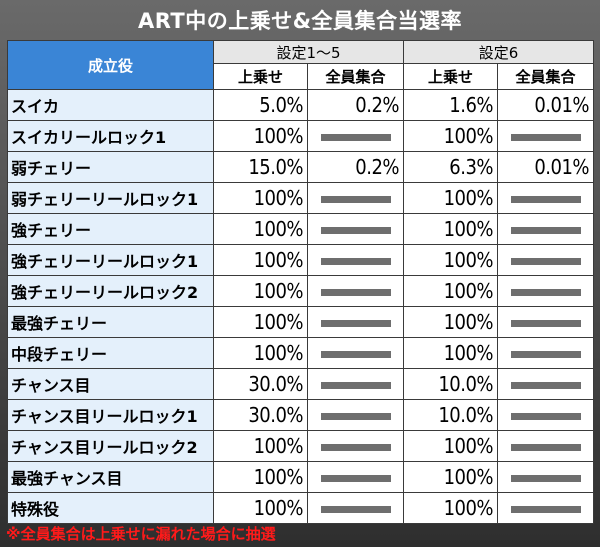 This screenshot has width=600, height=547. I want to click on role-name: チャンス目リールロック2, so click(110, 446).